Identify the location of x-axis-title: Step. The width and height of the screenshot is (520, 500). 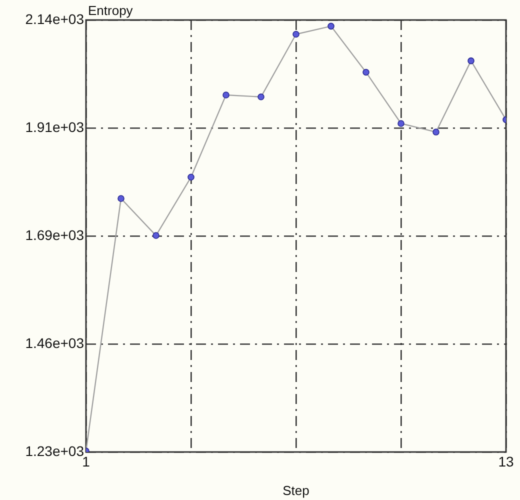
(296, 490).